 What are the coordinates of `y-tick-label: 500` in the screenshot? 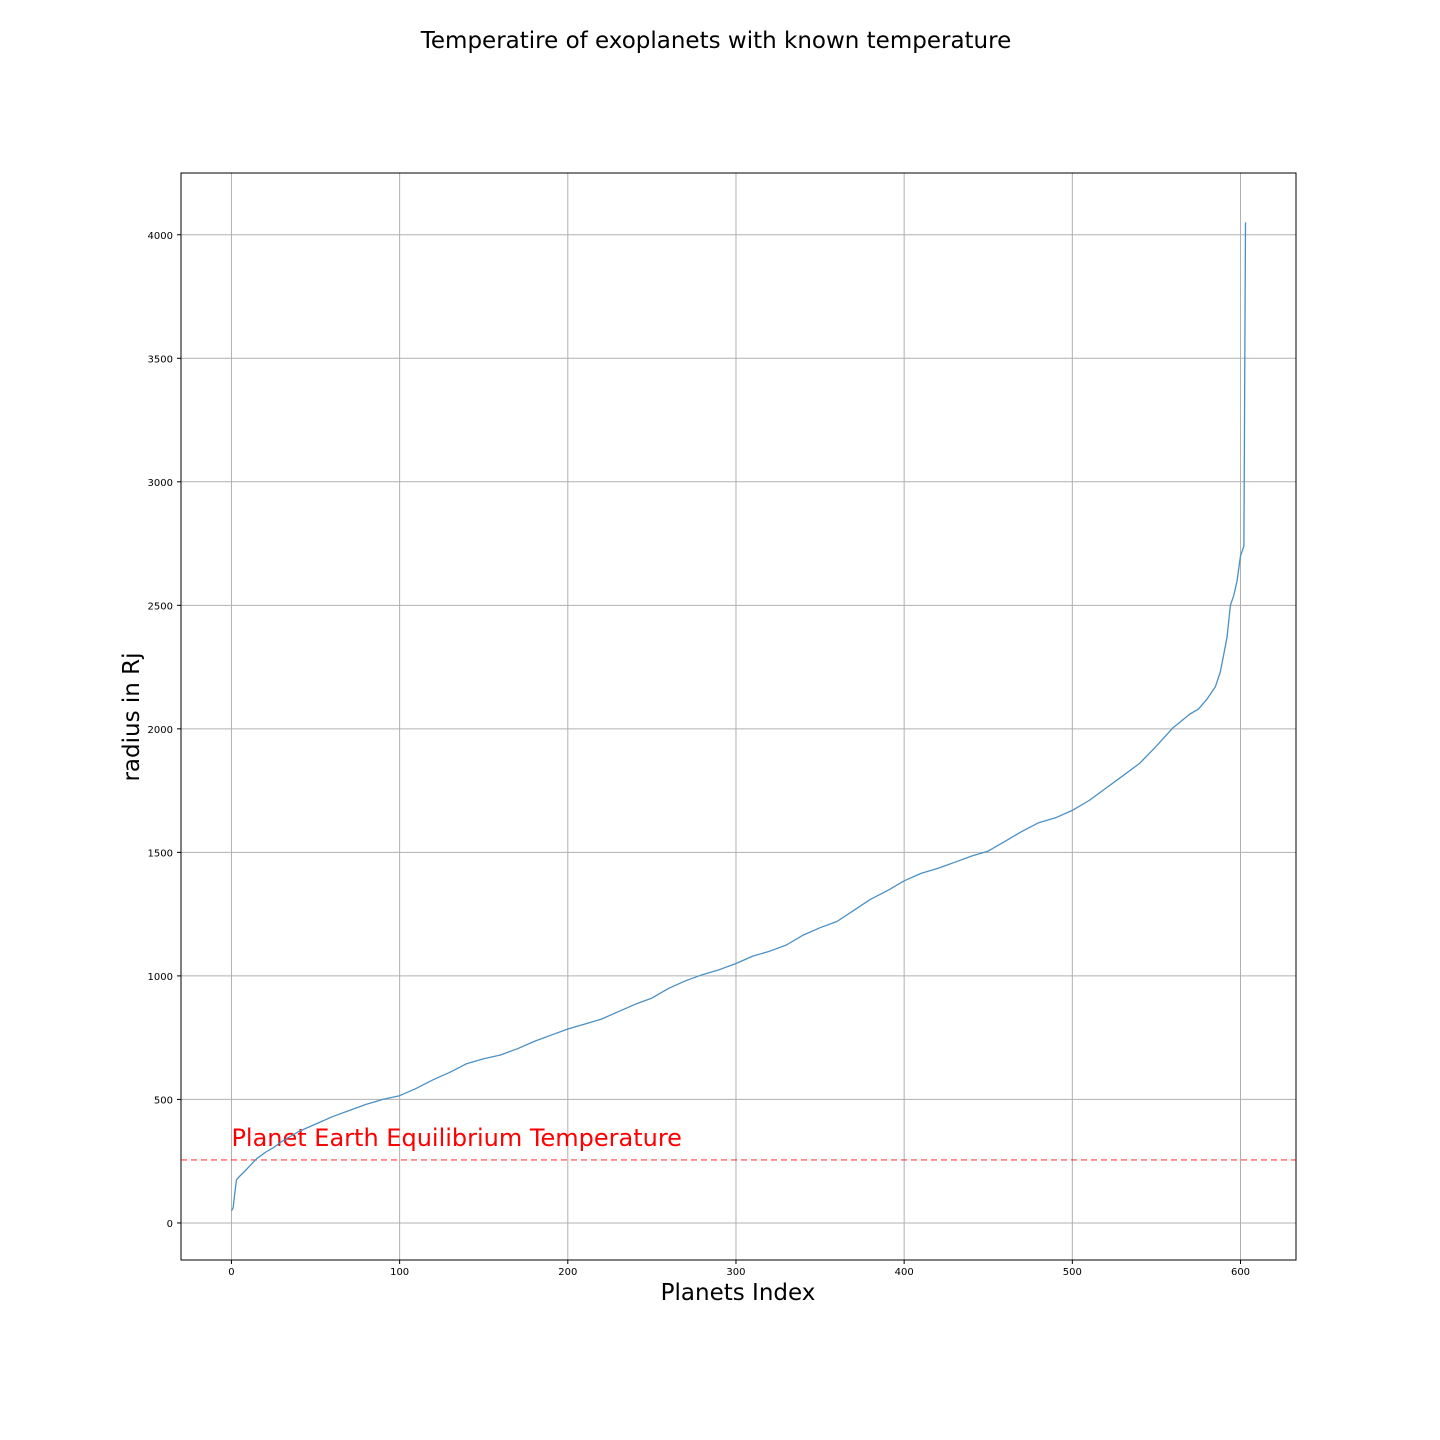 It's located at (163, 1100).